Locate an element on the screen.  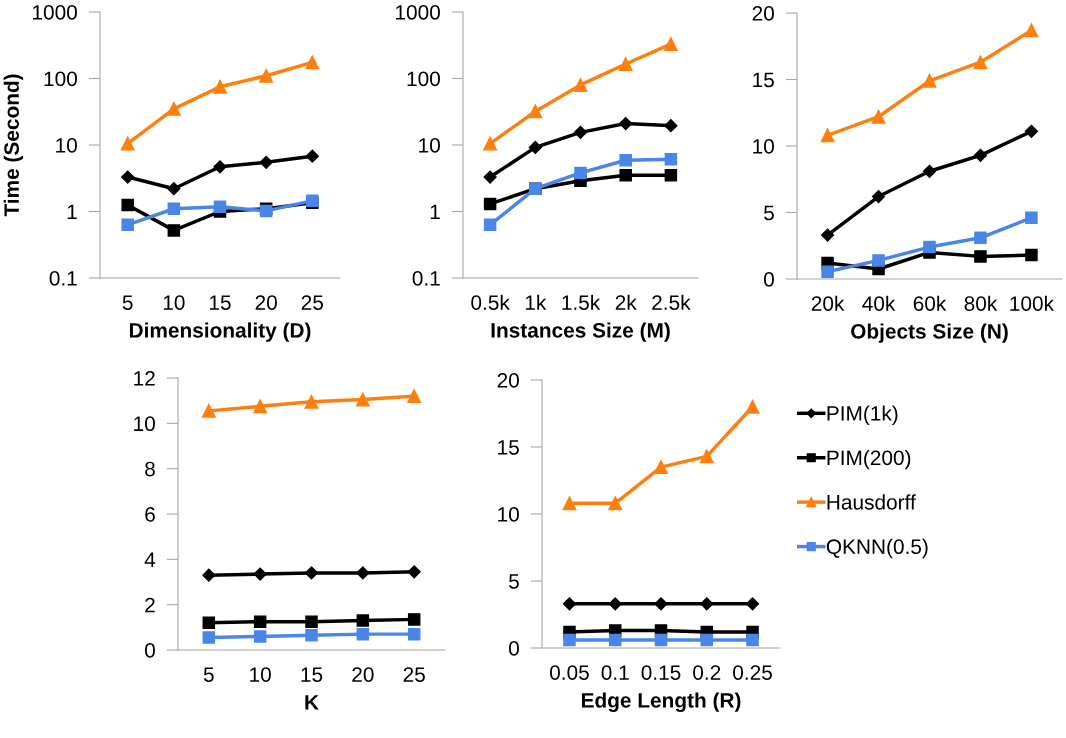
x-tick-label: 20k is located at coordinates (828, 303).